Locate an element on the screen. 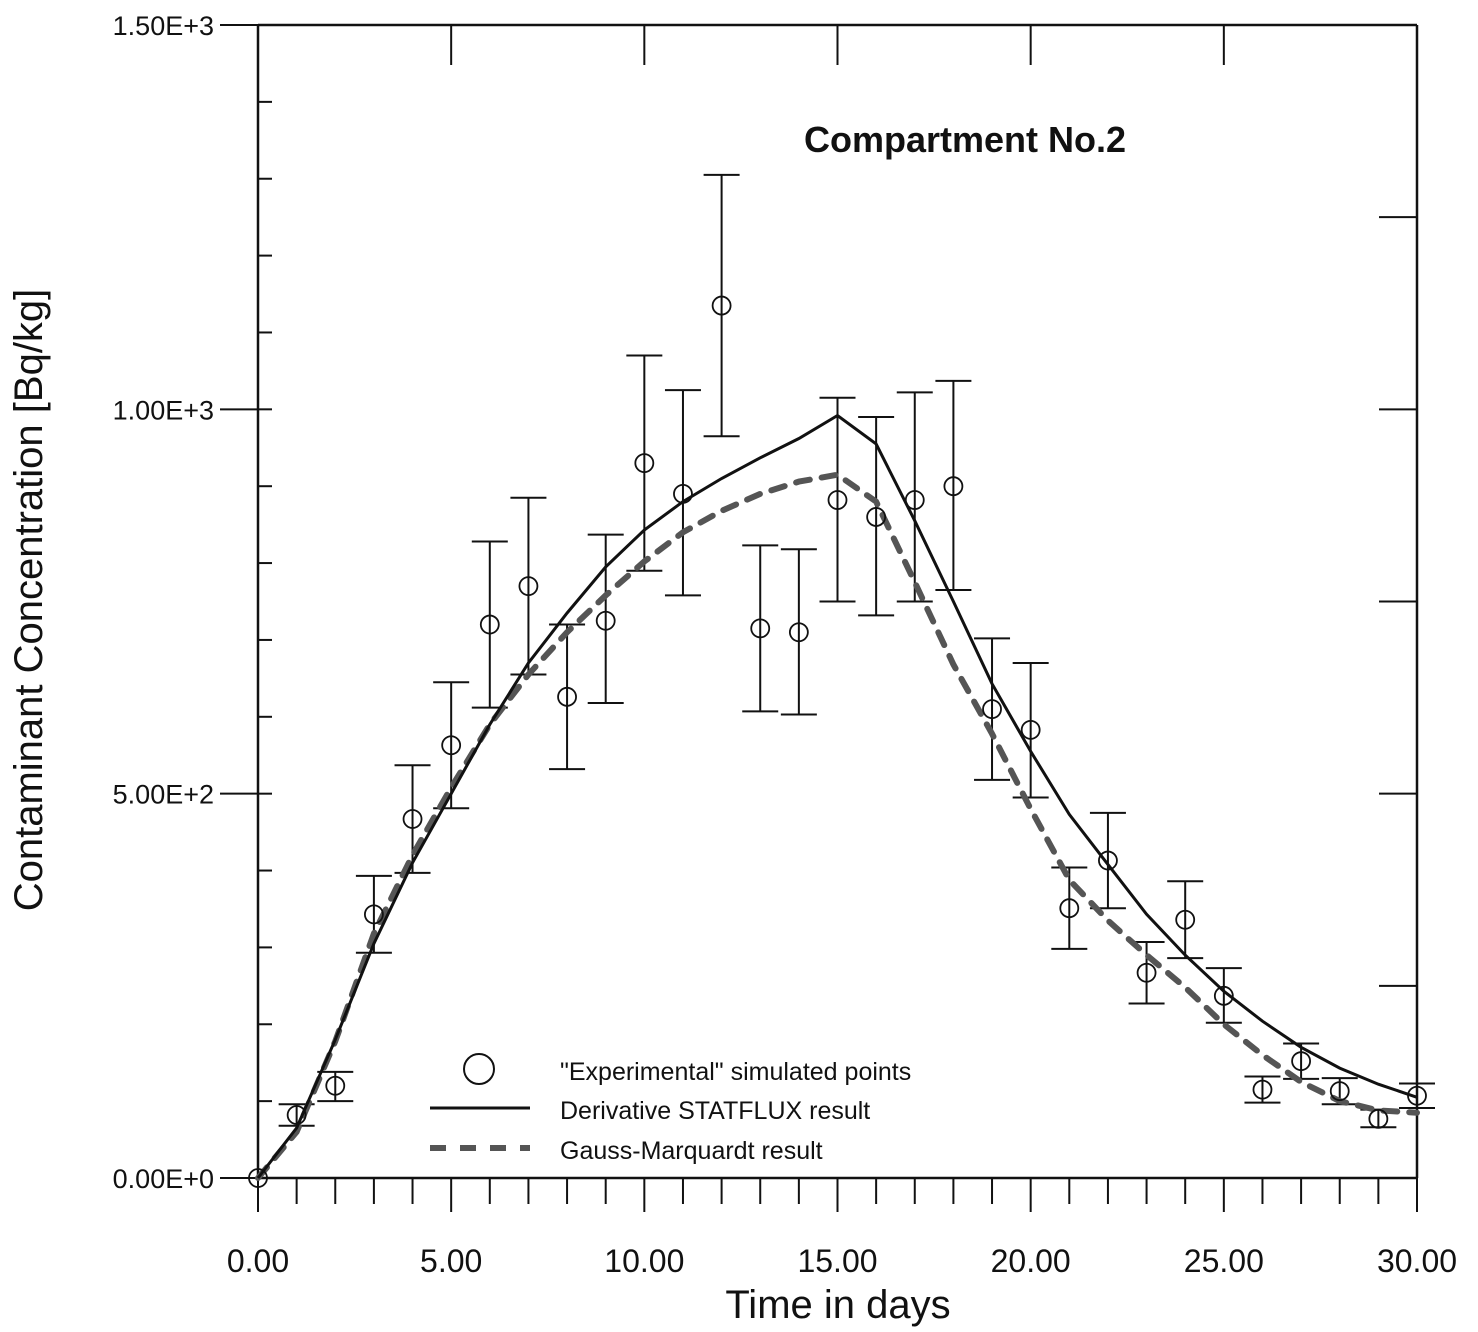 This screenshot has height=1332, width=1478. x-axis-label: Time in days is located at coordinates (837, 1305).